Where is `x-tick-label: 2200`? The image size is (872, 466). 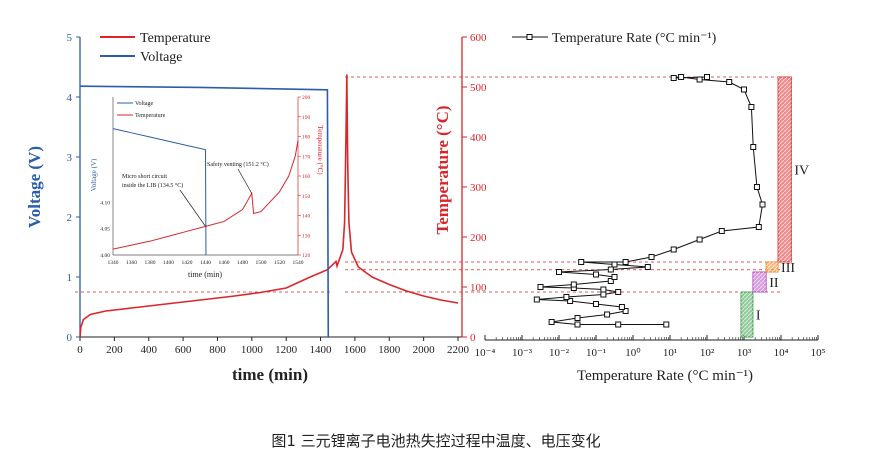 x-tick-label: 2200 is located at coordinates (458, 350).